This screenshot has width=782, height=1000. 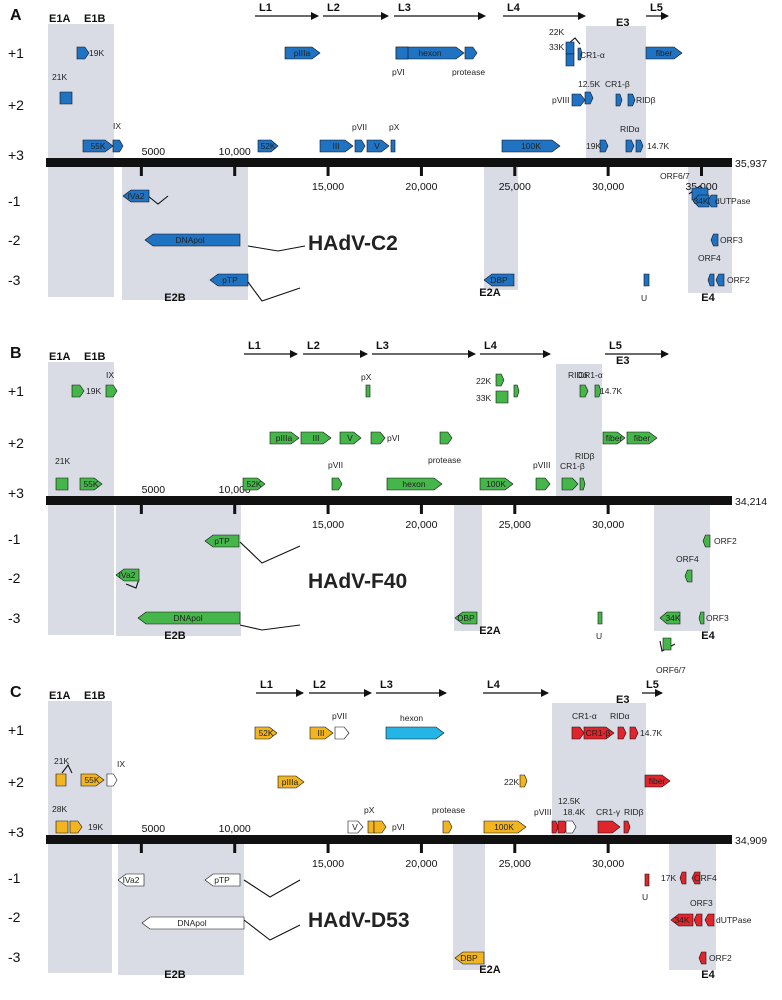 I want to click on panel-letter: C, so click(x=16, y=692).